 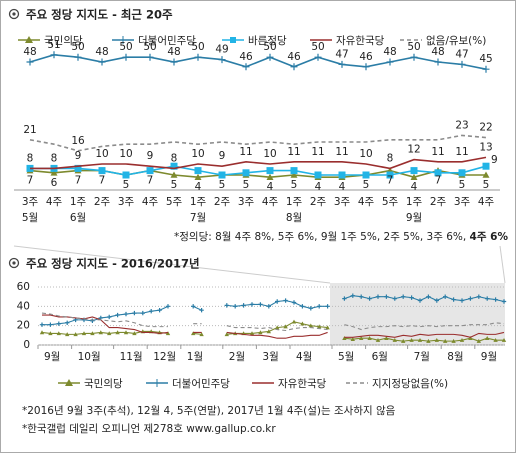 What do you see at coordinates (341, 54) in the screenshot?
I see `data-label: 47` at bounding box center [341, 54].